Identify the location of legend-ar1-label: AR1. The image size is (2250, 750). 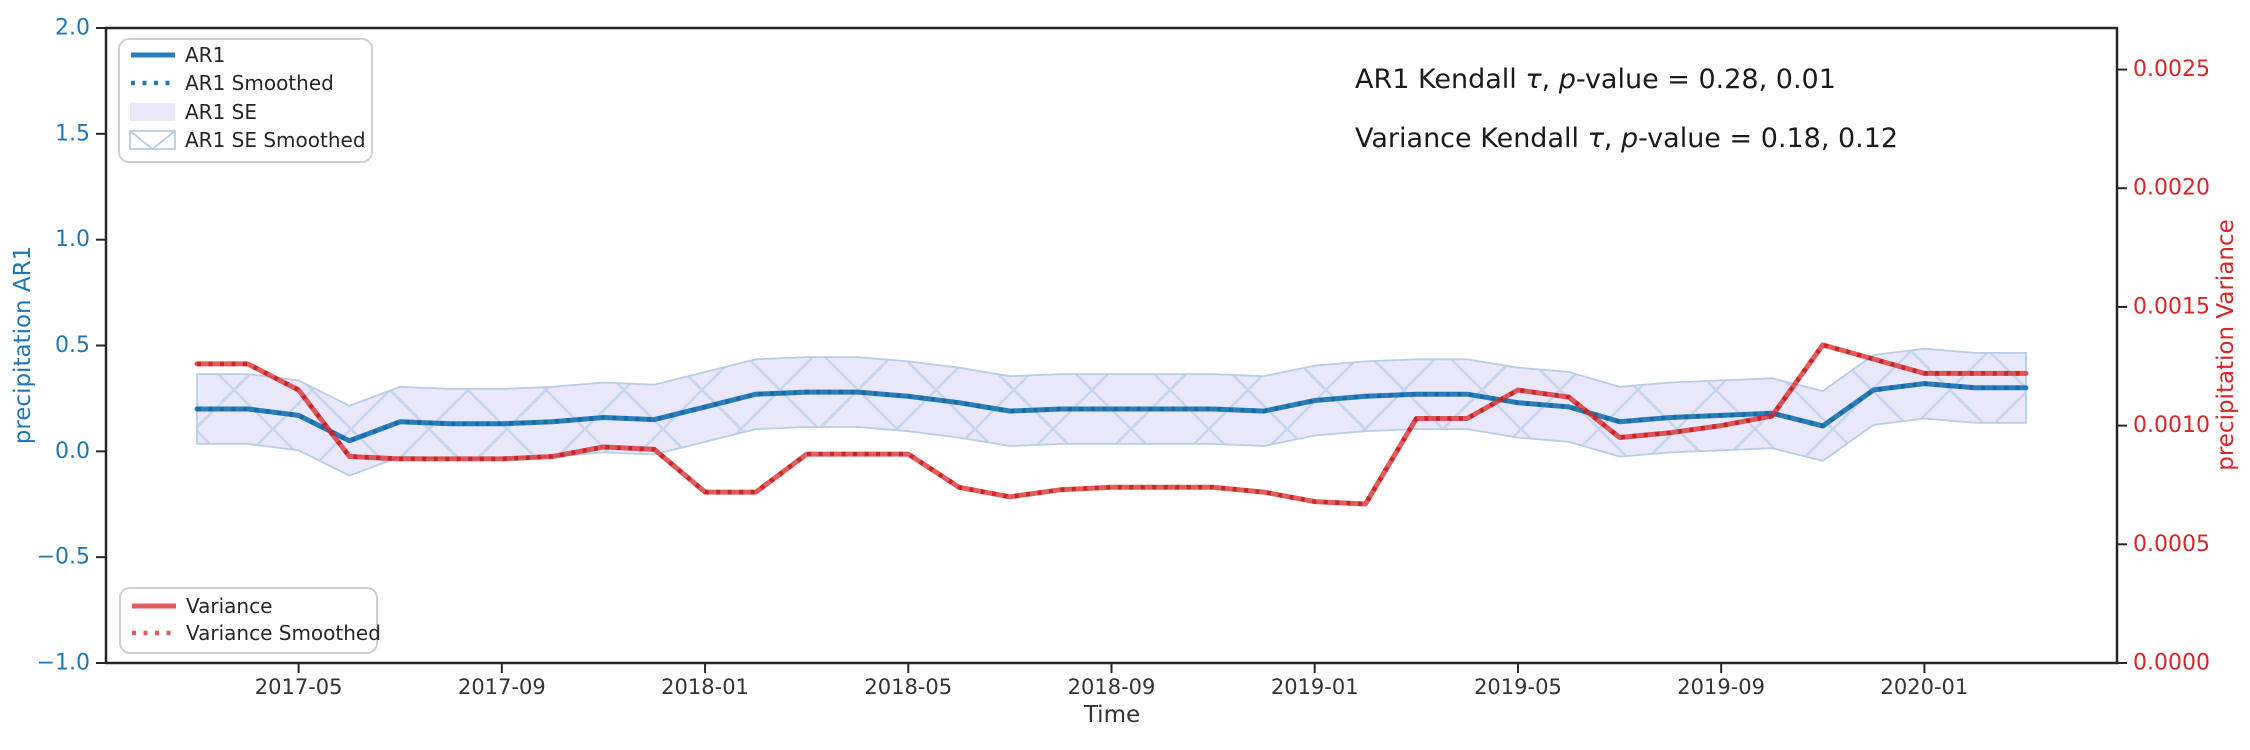
(205, 55).